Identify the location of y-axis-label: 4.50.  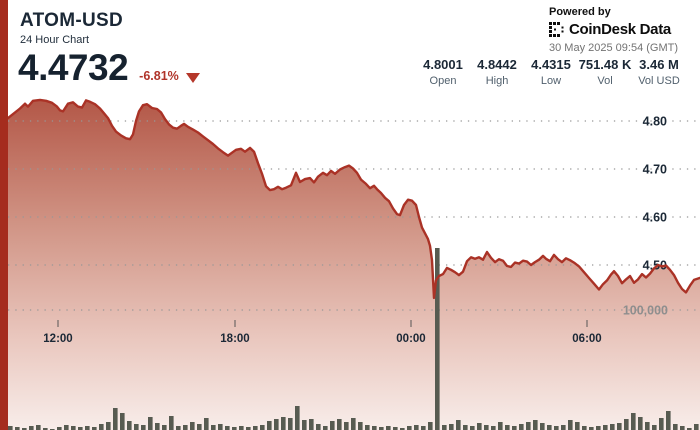
(655, 266).